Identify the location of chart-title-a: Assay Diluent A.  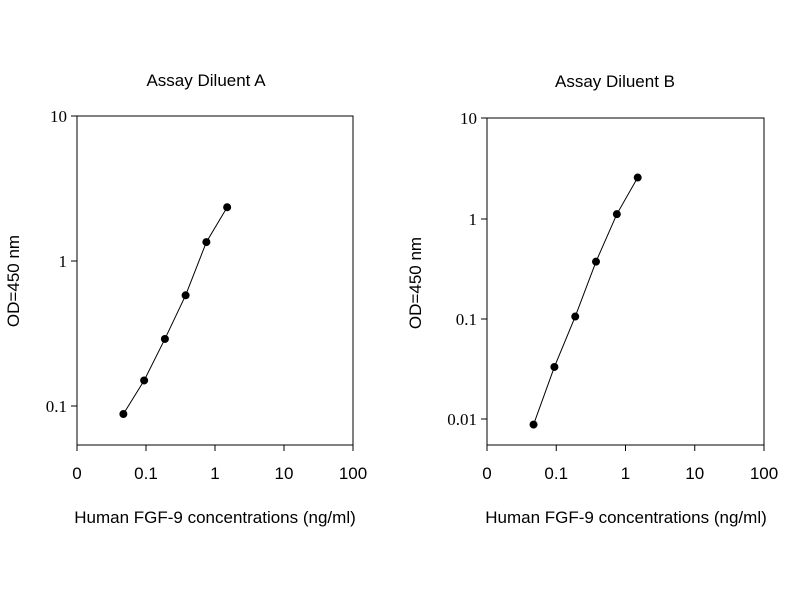
(206, 80).